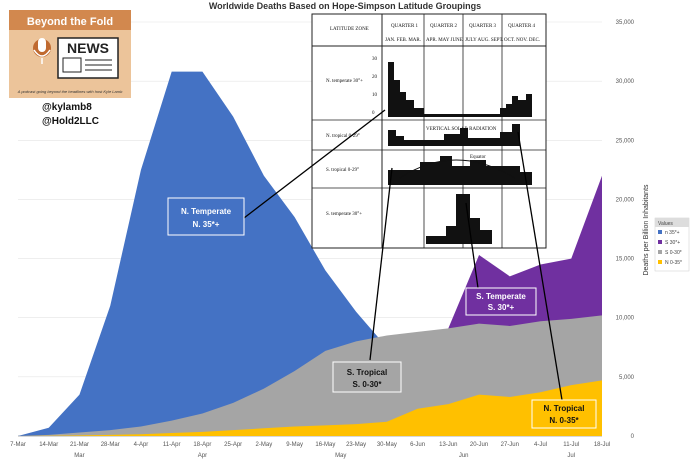  I want to click on x-tick-label: 21-Mar, so click(79, 445).